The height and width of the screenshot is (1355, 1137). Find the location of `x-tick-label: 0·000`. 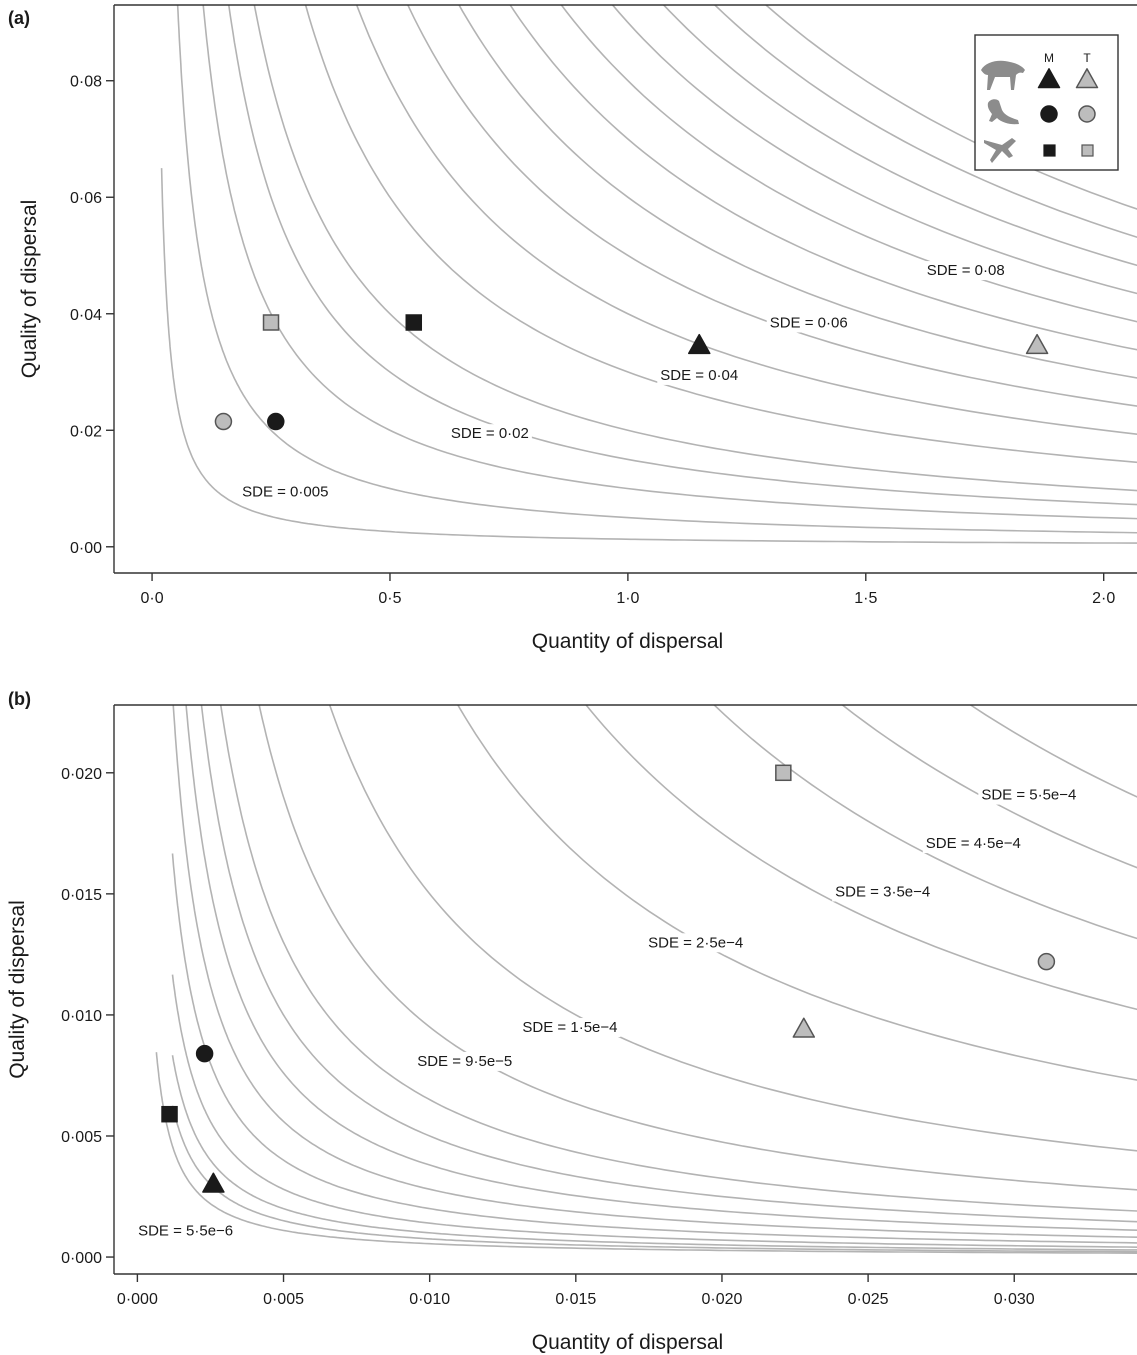

x-tick-label: 0·000 is located at coordinates (137, 1299).